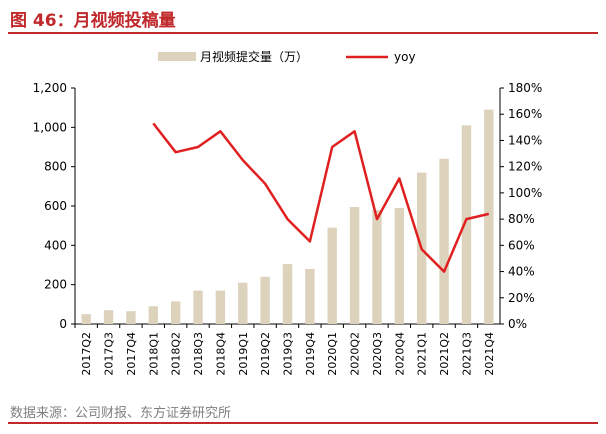 The width and height of the screenshot is (606, 434). I want to click on x-tick-label: 2018Q2, so click(176, 354).